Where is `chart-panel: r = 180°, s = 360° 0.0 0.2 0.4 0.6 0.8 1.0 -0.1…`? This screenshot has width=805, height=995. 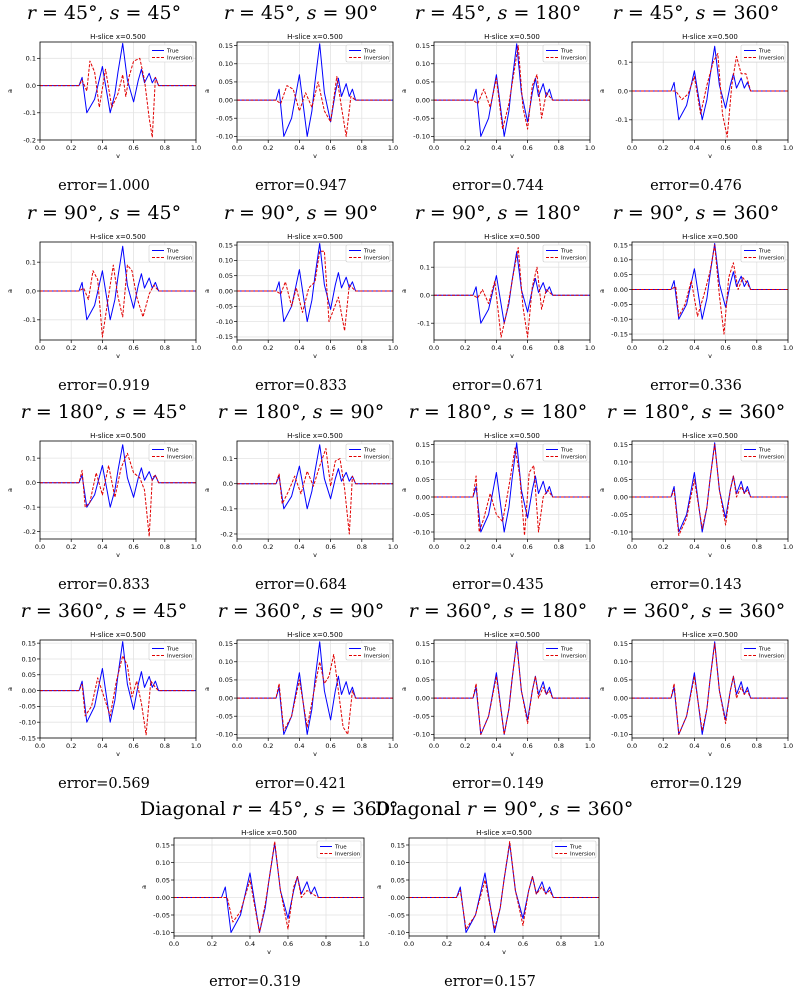 chart-panel: r = 180°, s = 360° 0.0 0.2 0.4 0.6 0.8 1.0 -0.1… is located at coordinates (696, 499).